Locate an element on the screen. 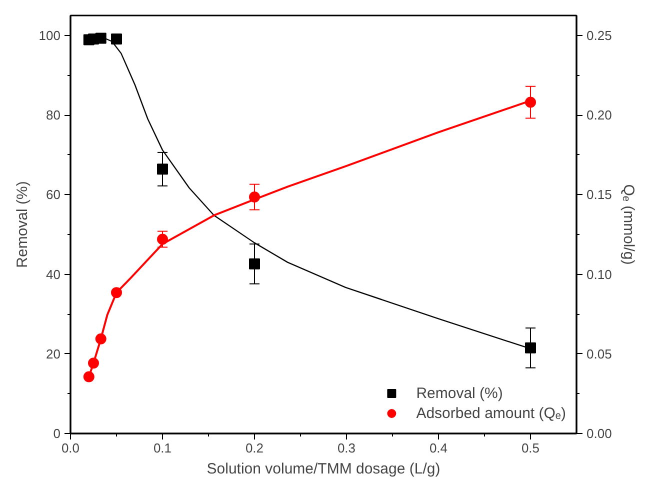 Image resolution: width=646 pixels, height=488 pixels. x-tick-label: 0.4 is located at coordinates (438, 448).